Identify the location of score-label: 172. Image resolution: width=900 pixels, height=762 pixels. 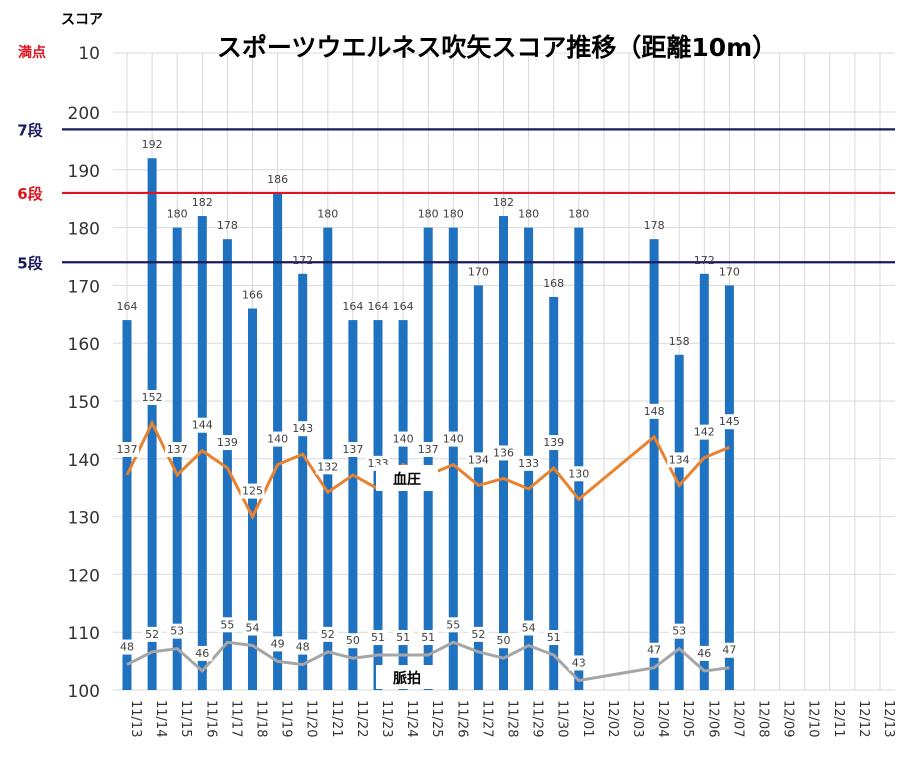
(704, 260).